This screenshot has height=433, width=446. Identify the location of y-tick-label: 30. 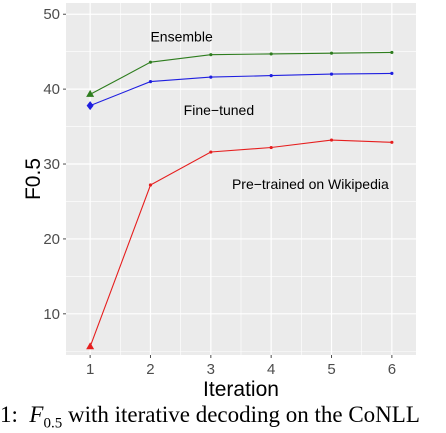
(51, 164).